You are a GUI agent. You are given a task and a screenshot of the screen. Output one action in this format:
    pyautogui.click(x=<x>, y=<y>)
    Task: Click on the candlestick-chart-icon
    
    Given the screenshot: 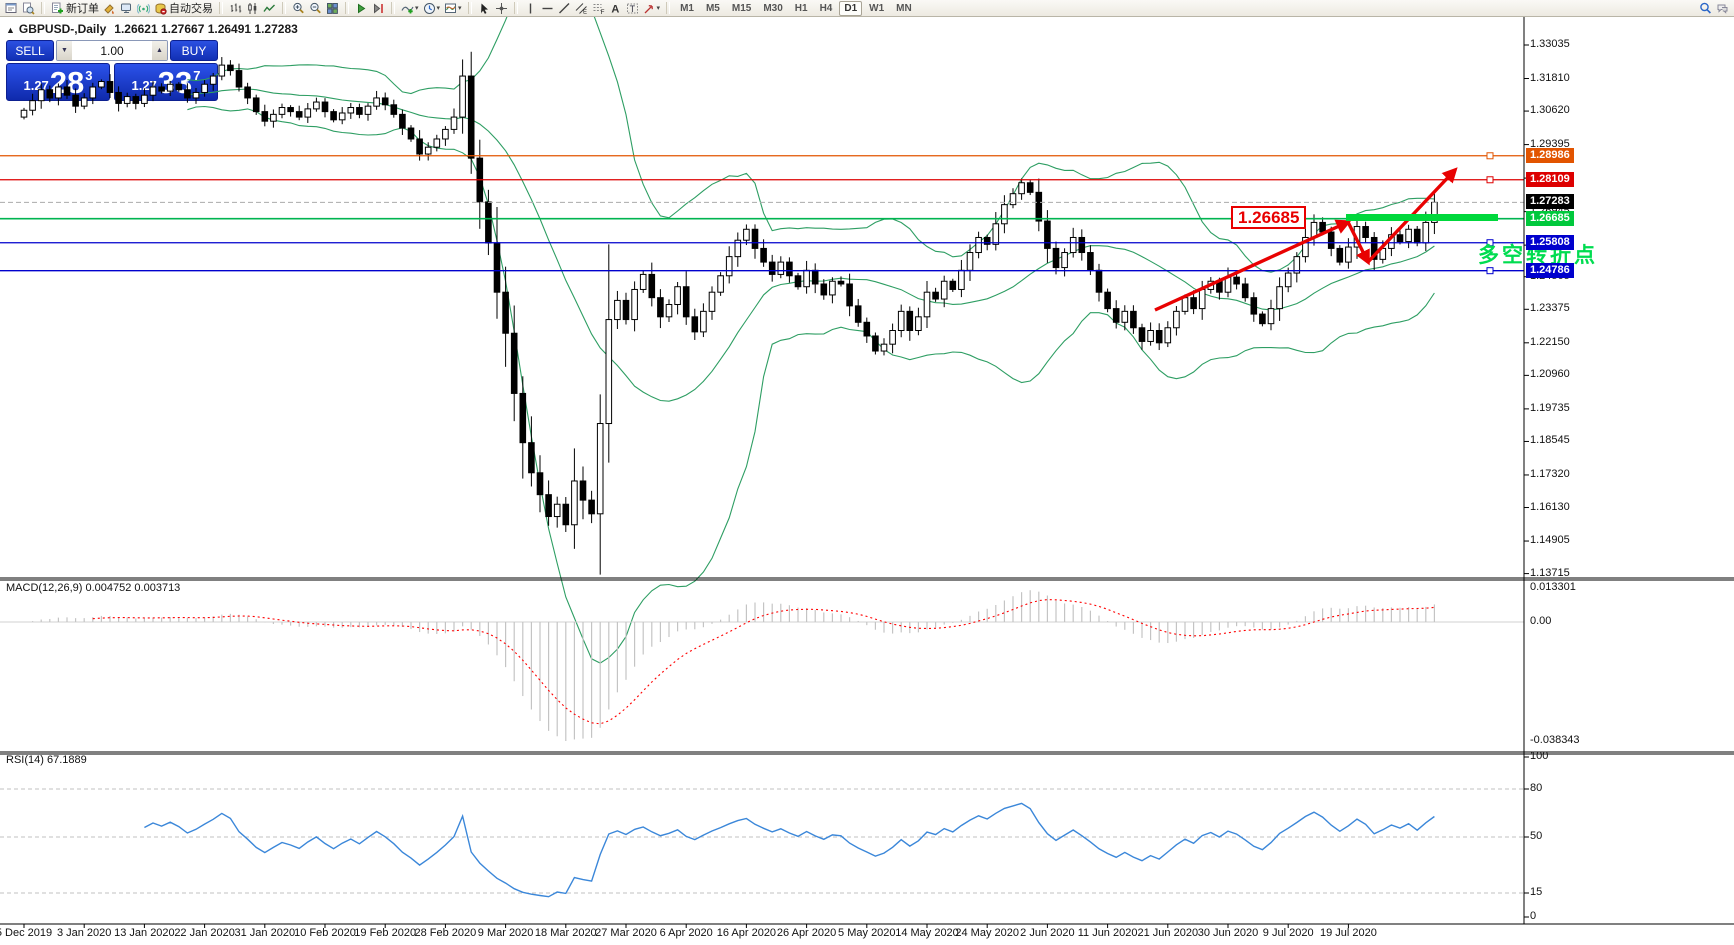 What is the action you would take?
    pyautogui.click(x=252, y=8)
    